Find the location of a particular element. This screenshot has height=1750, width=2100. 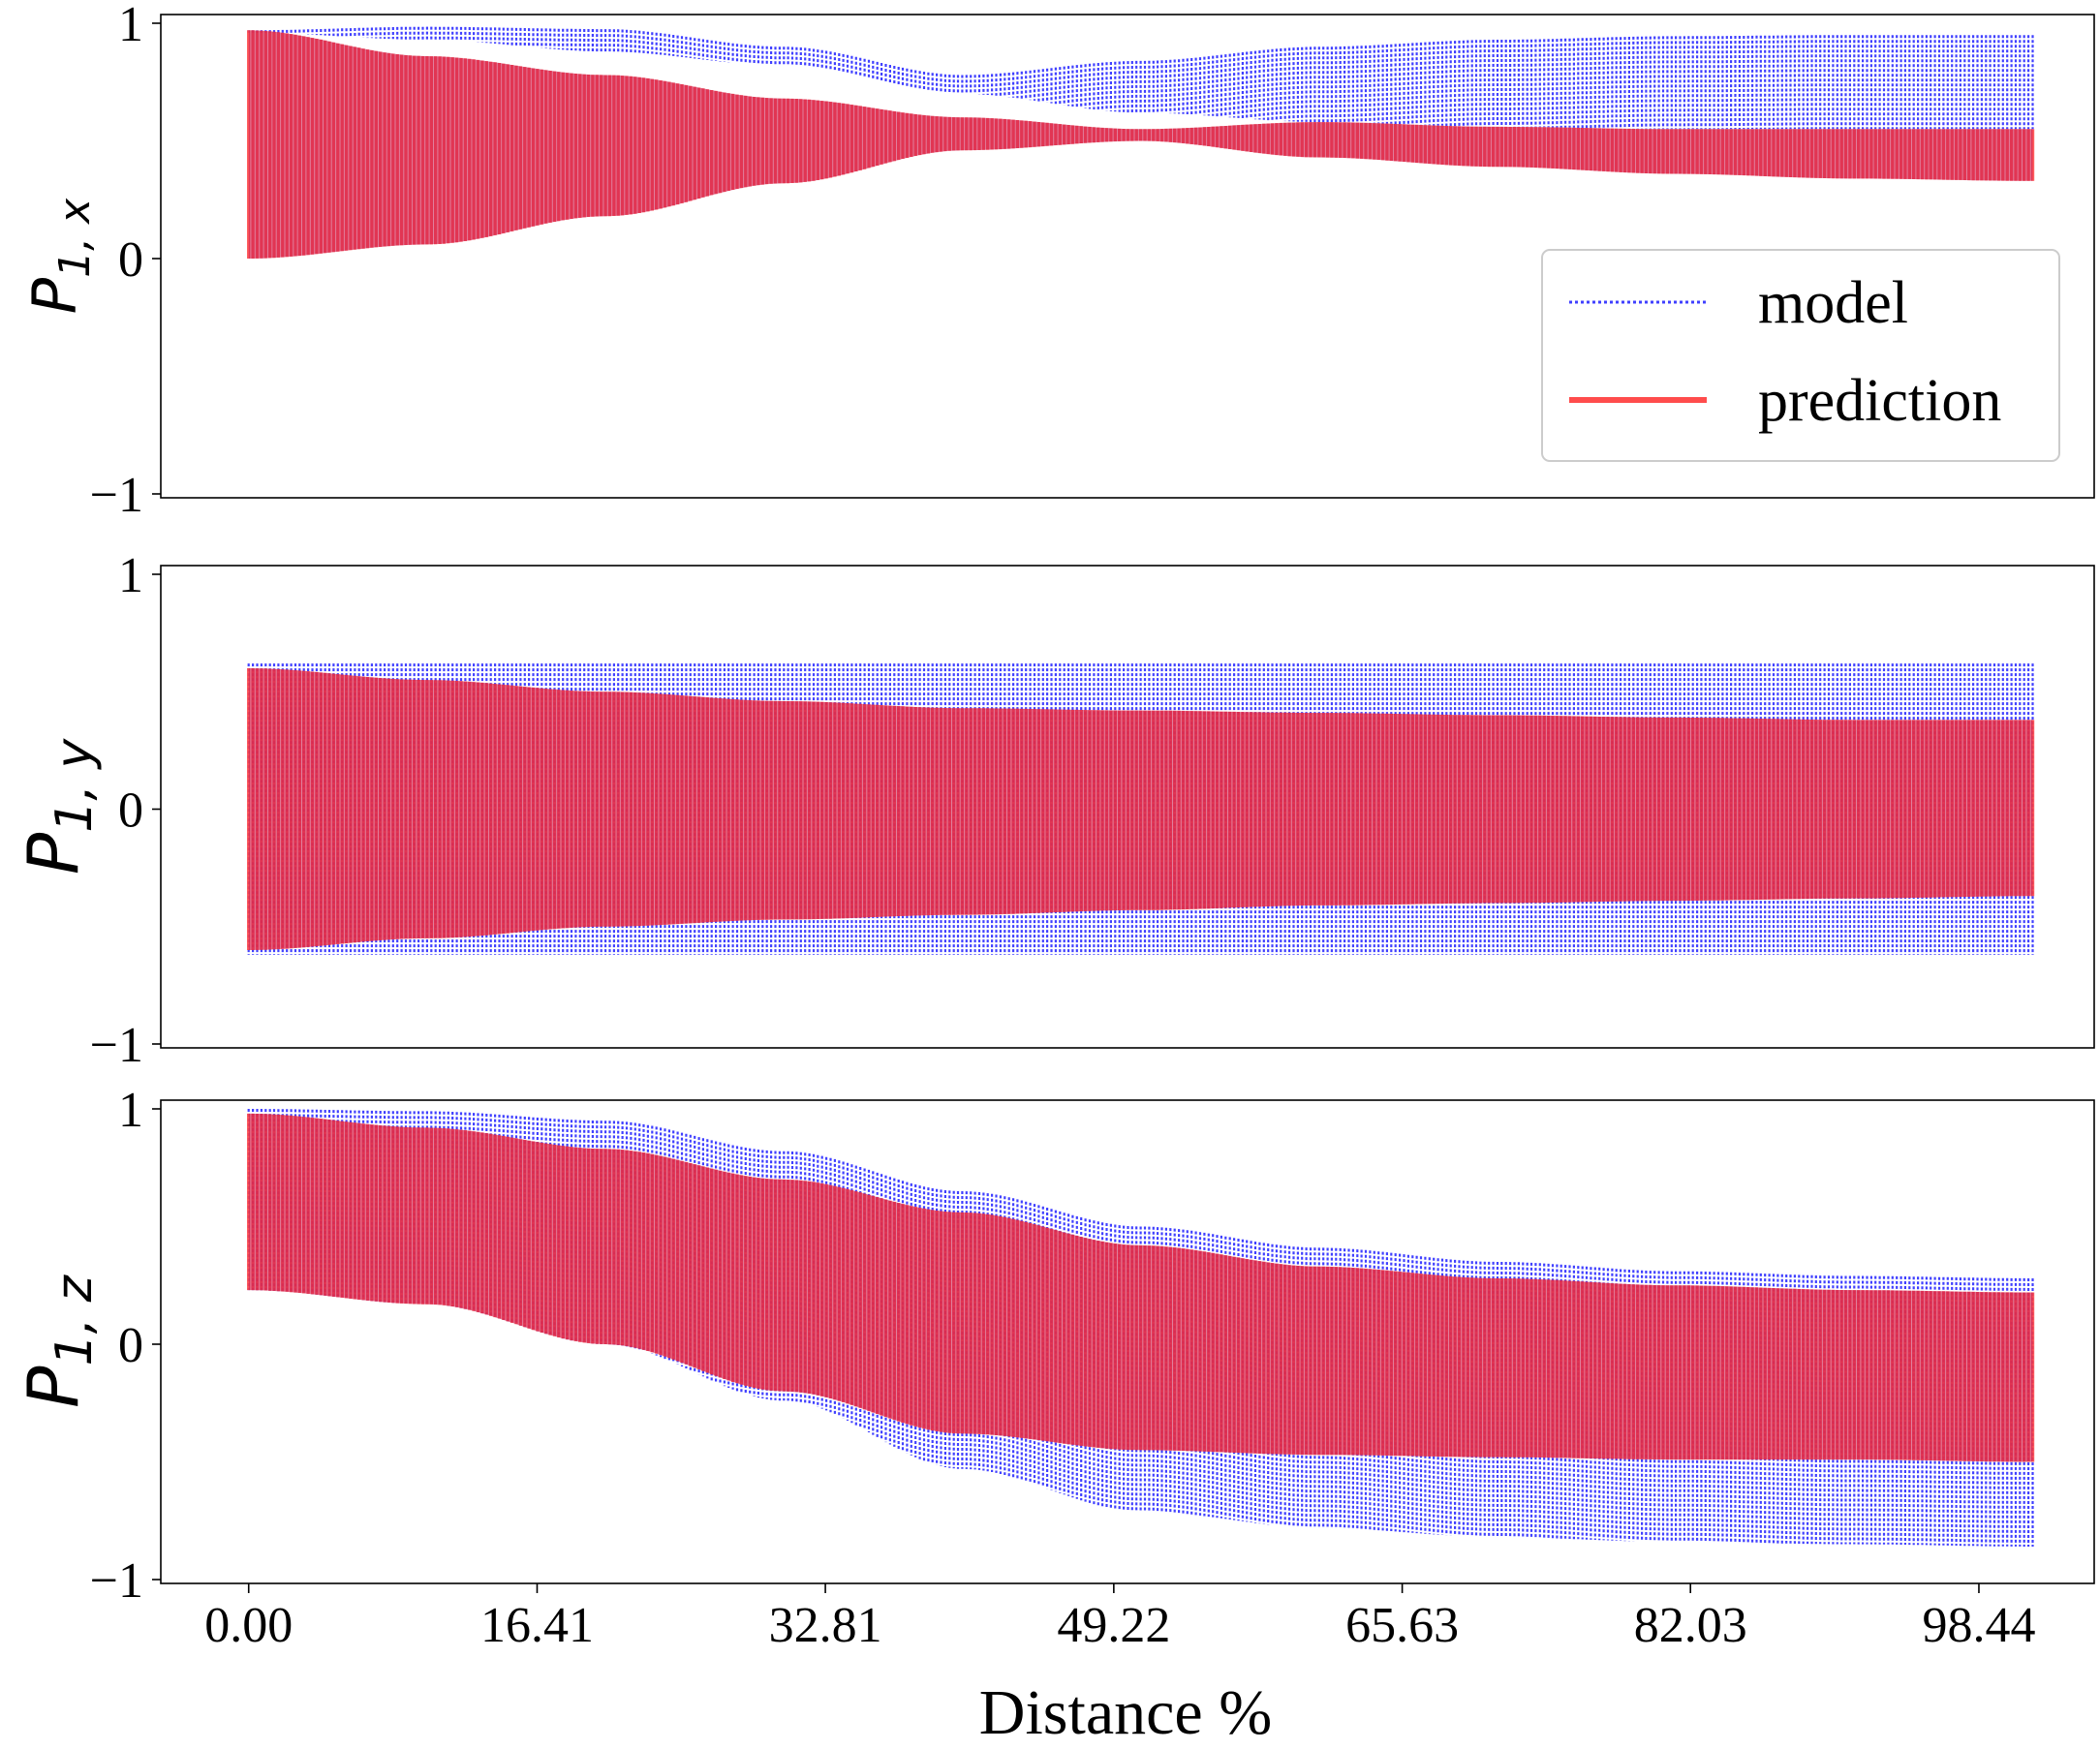

legend-model-label: model is located at coordinates (1833, 303).